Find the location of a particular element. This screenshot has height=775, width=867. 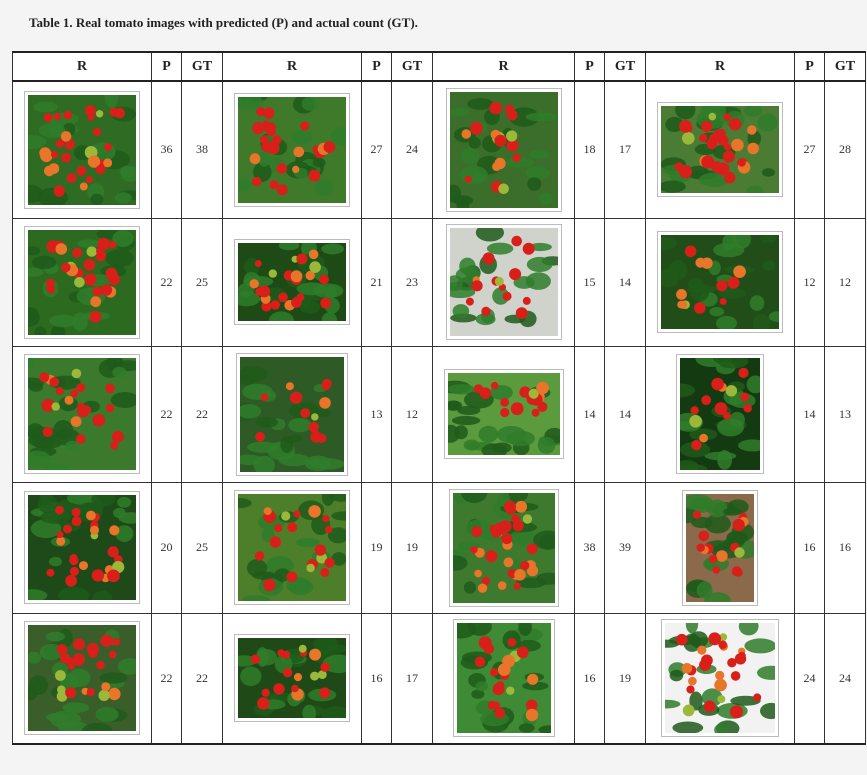

orange-cherry-tomato-photo is located at coordinates (292, 547).